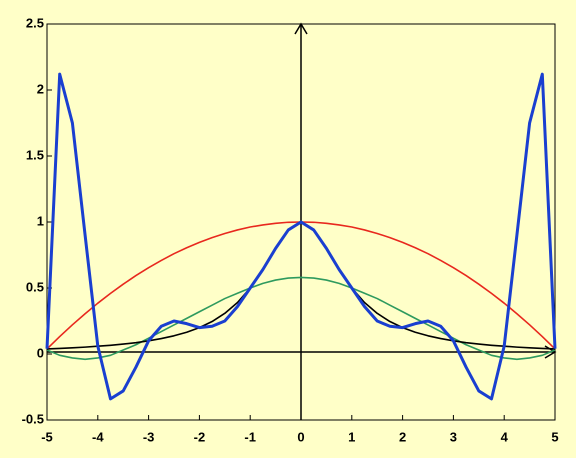  What do you see at coordinates (40, 88) in the screenshot?
I see `y-tick-label: 2` at bounding box center [40, 88].